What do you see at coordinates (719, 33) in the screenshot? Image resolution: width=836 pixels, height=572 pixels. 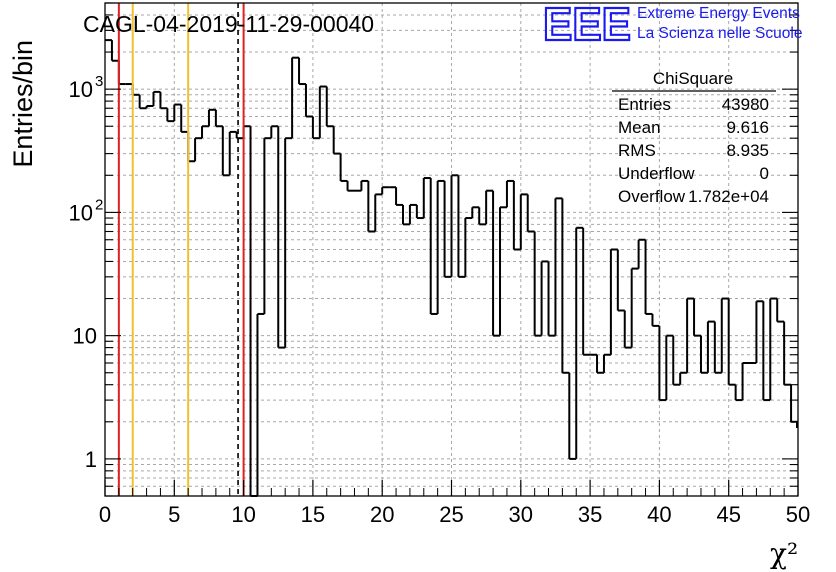 I see `eee-logo-line2: La Scienza nelle Scuole` at bounding box center [719, 33].